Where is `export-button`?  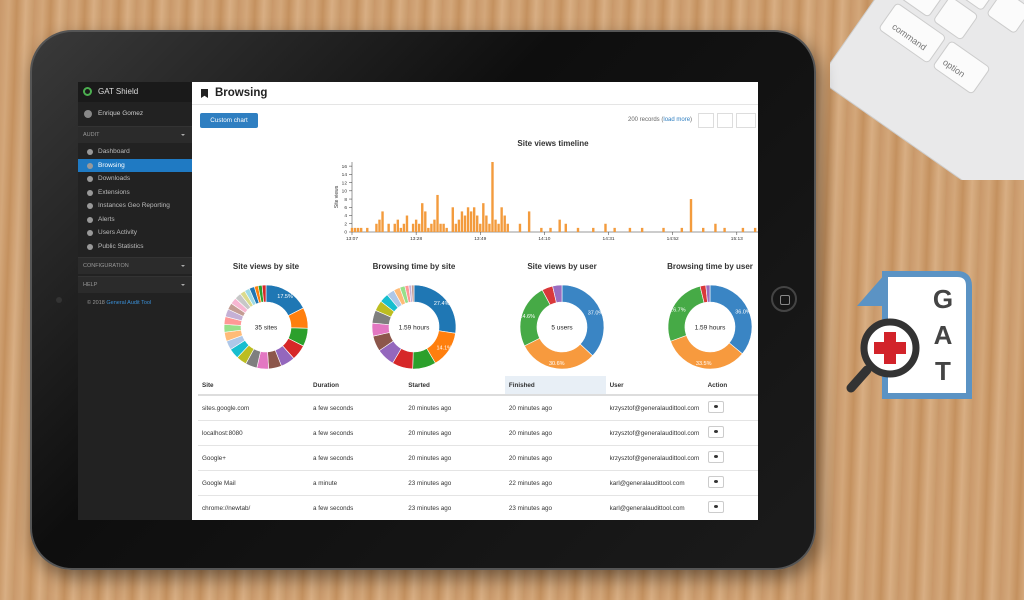 export-button is located at coordinates (746, 120).